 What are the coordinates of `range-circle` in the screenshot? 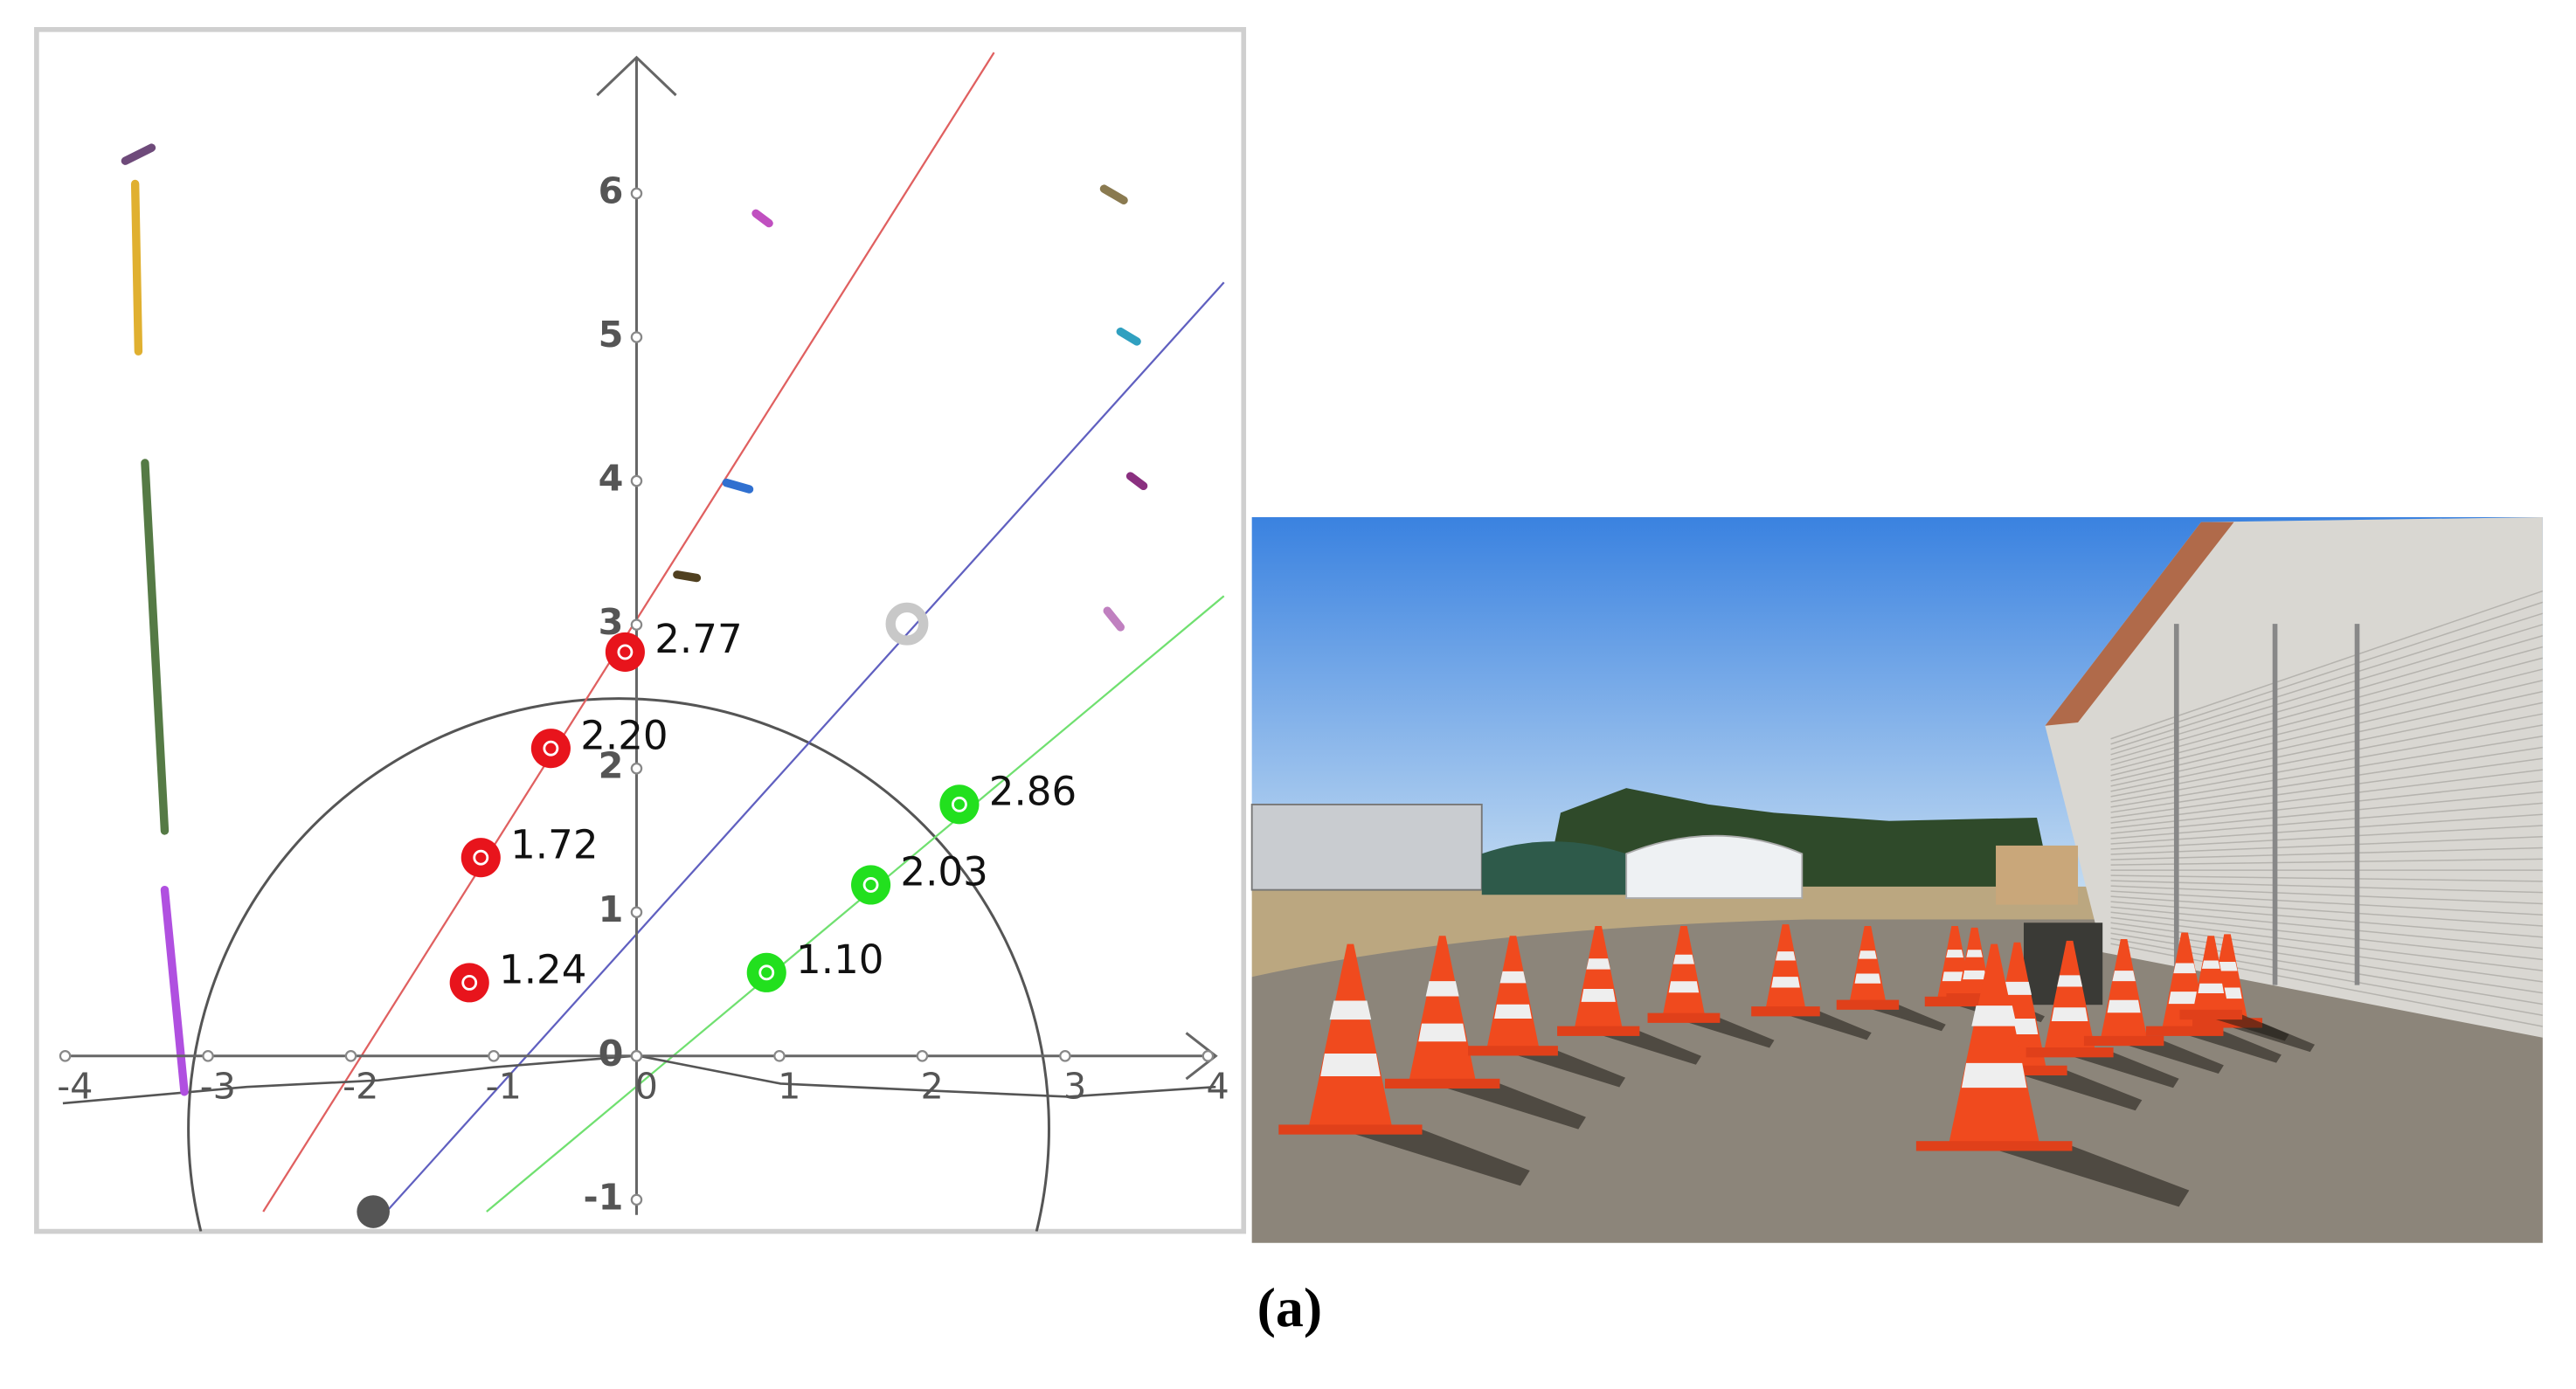 It's located at (618, 965).